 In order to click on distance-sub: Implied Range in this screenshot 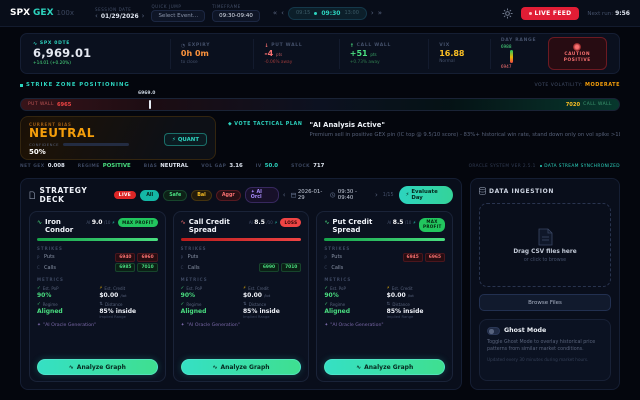, I will do `click(112, 317)`.